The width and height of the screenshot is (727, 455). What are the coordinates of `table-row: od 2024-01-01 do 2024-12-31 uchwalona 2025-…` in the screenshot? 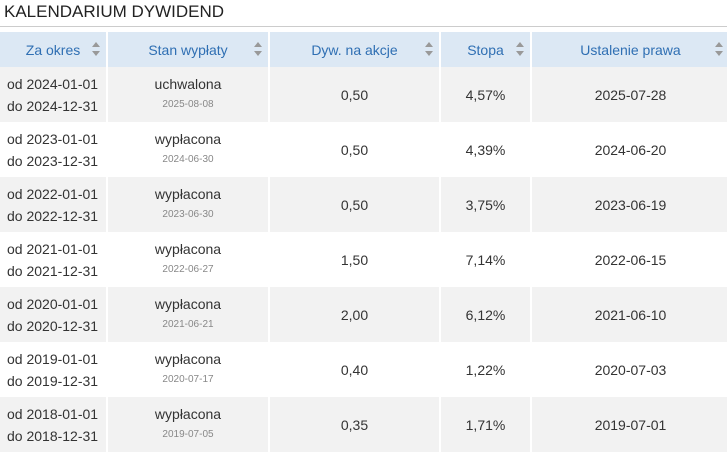 It's located at (363, 94).